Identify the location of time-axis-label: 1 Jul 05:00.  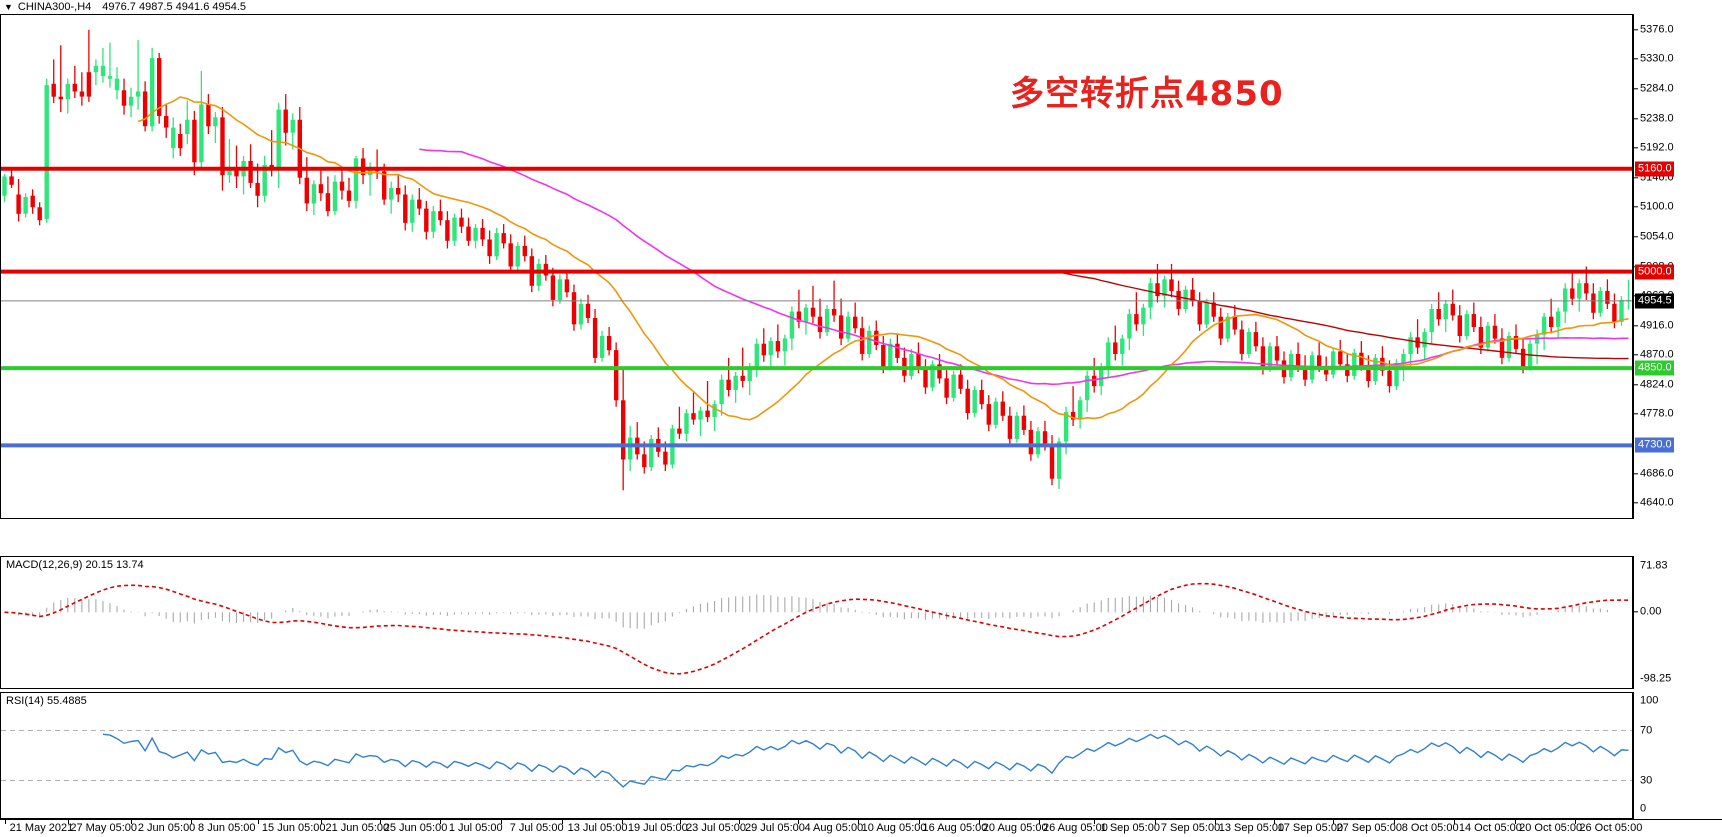
(475, 828).